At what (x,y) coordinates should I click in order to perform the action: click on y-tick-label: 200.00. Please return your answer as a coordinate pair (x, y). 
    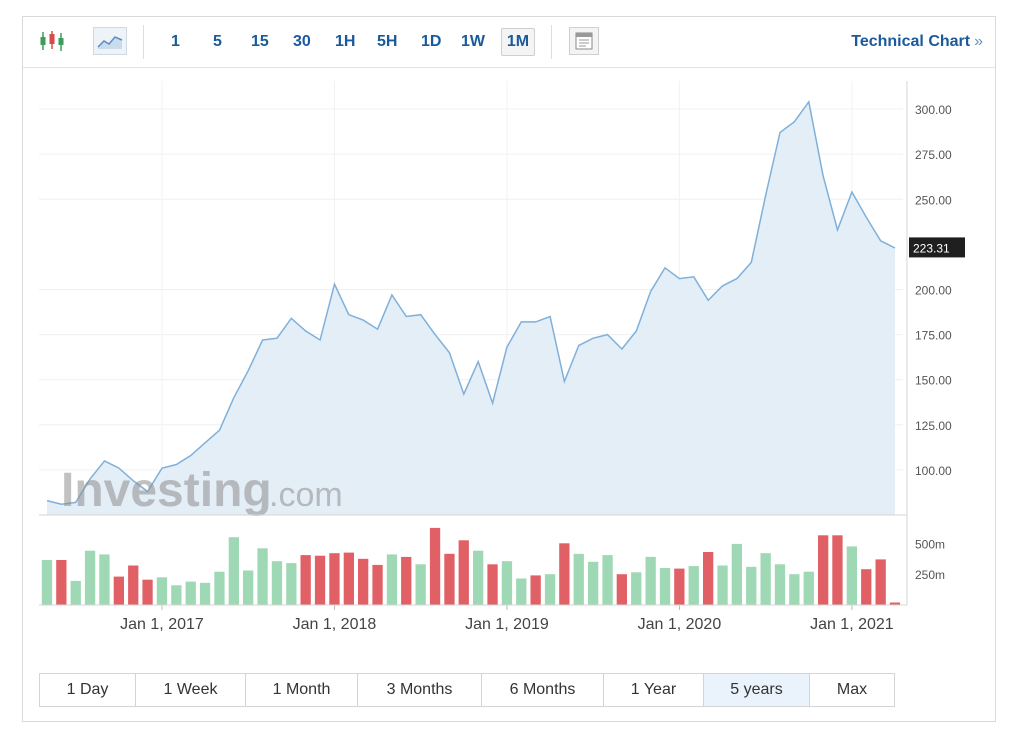
    Looking at the image, I should click on (933, 290).